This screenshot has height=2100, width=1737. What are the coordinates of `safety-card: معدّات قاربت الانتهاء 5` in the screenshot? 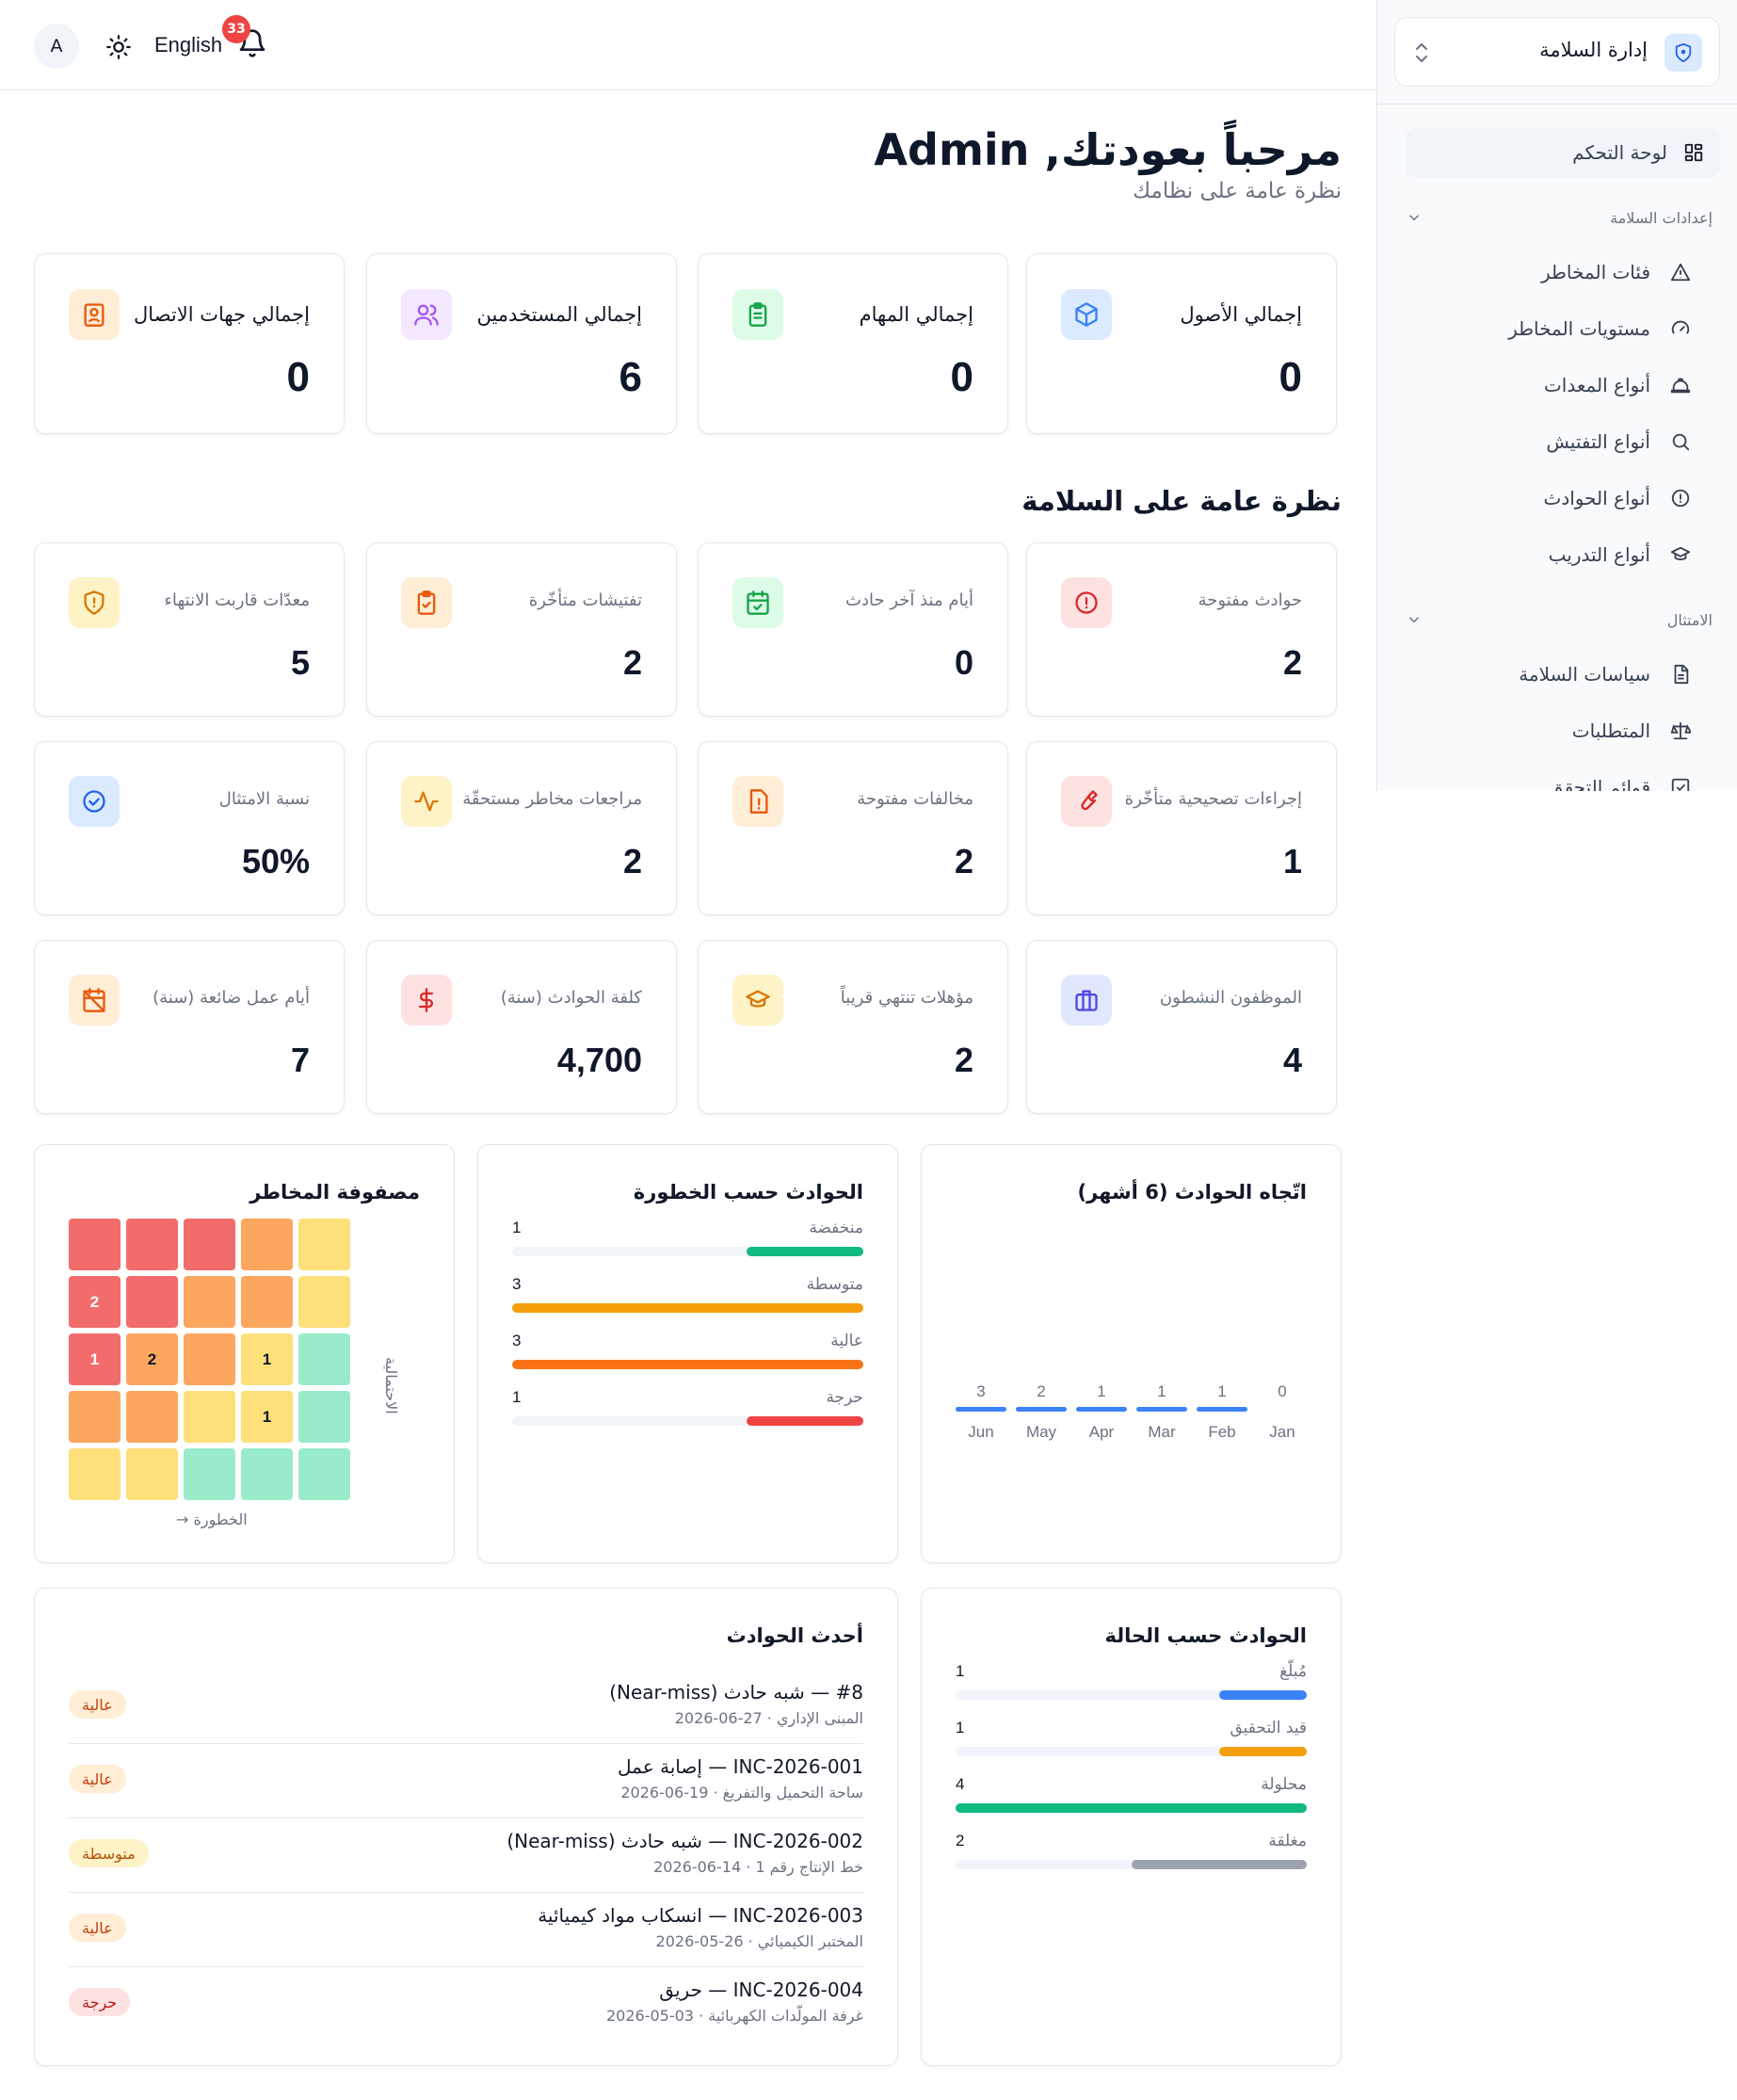 It's located at (189, 629).